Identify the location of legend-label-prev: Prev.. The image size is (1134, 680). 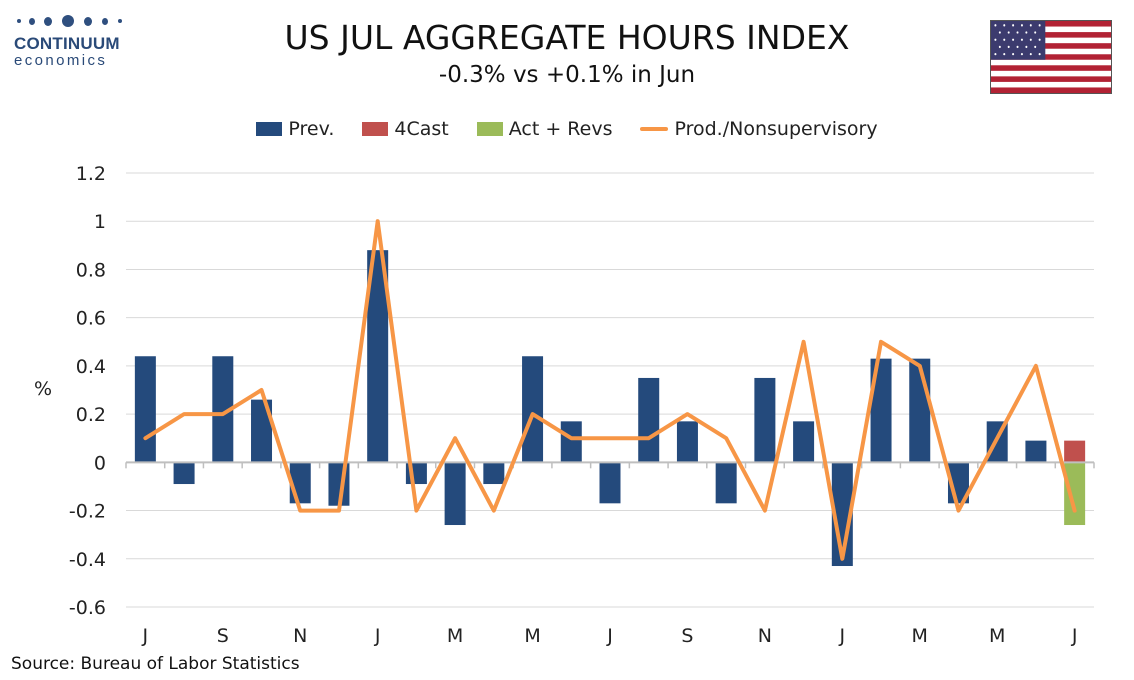
(311, 129).